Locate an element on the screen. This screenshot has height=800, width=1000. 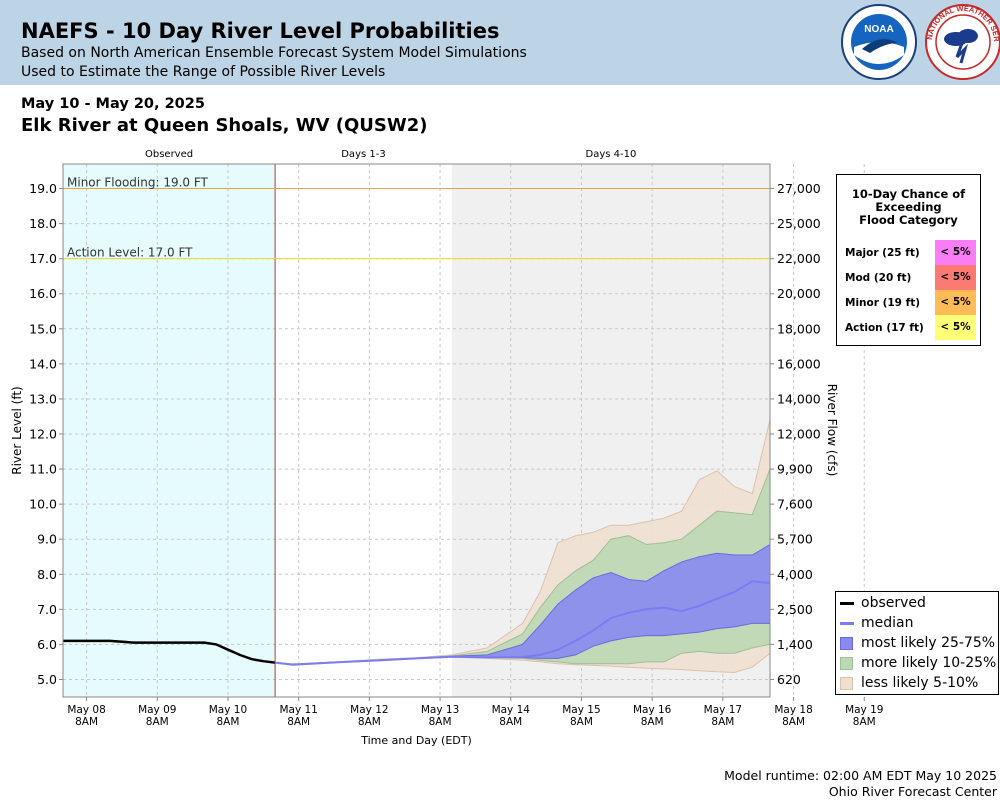
y-tick-label: 10.0 is located at coordinates (43, 504).